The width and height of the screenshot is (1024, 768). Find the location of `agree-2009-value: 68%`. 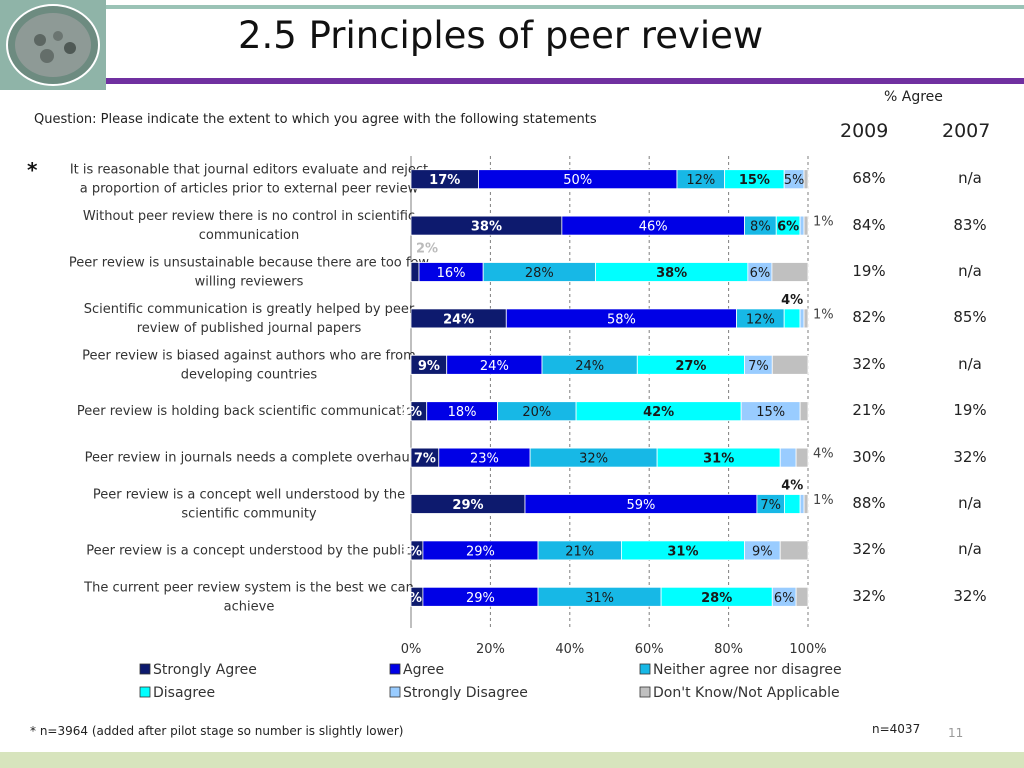

agree-2009-value: 68% is located at coordinates (869, 178).